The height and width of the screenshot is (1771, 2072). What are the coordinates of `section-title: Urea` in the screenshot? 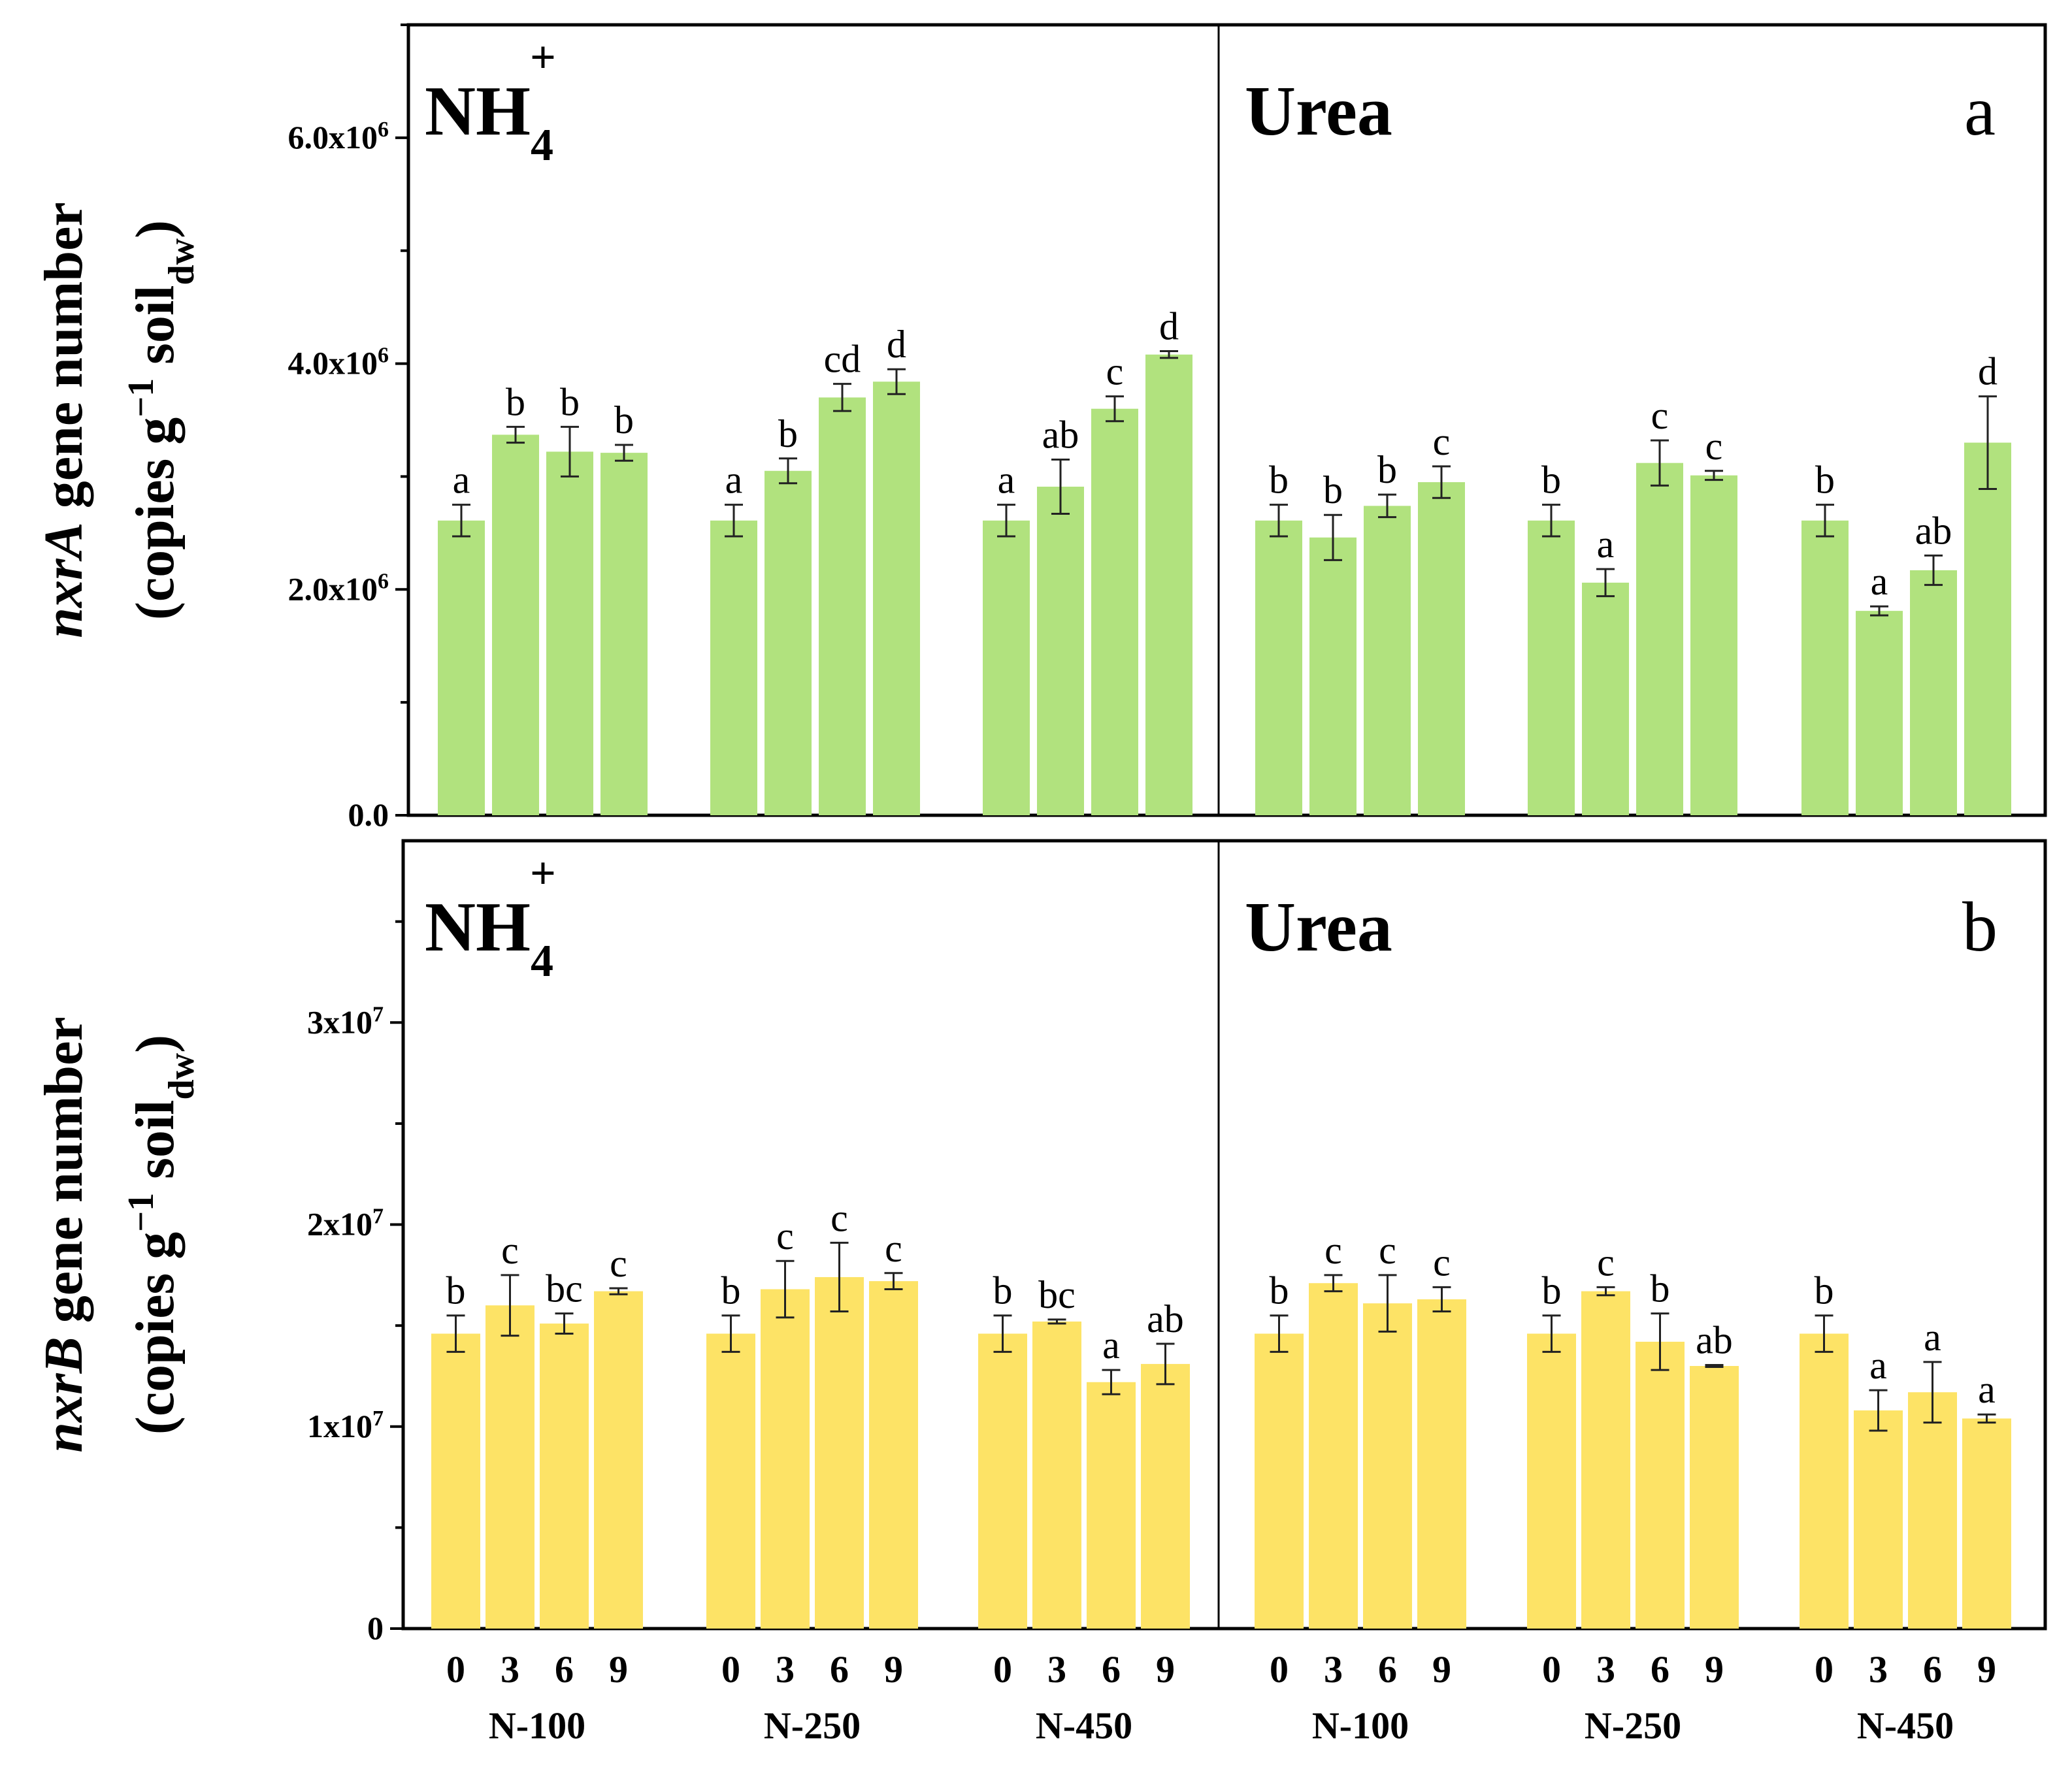 It's located at (1318, 111).